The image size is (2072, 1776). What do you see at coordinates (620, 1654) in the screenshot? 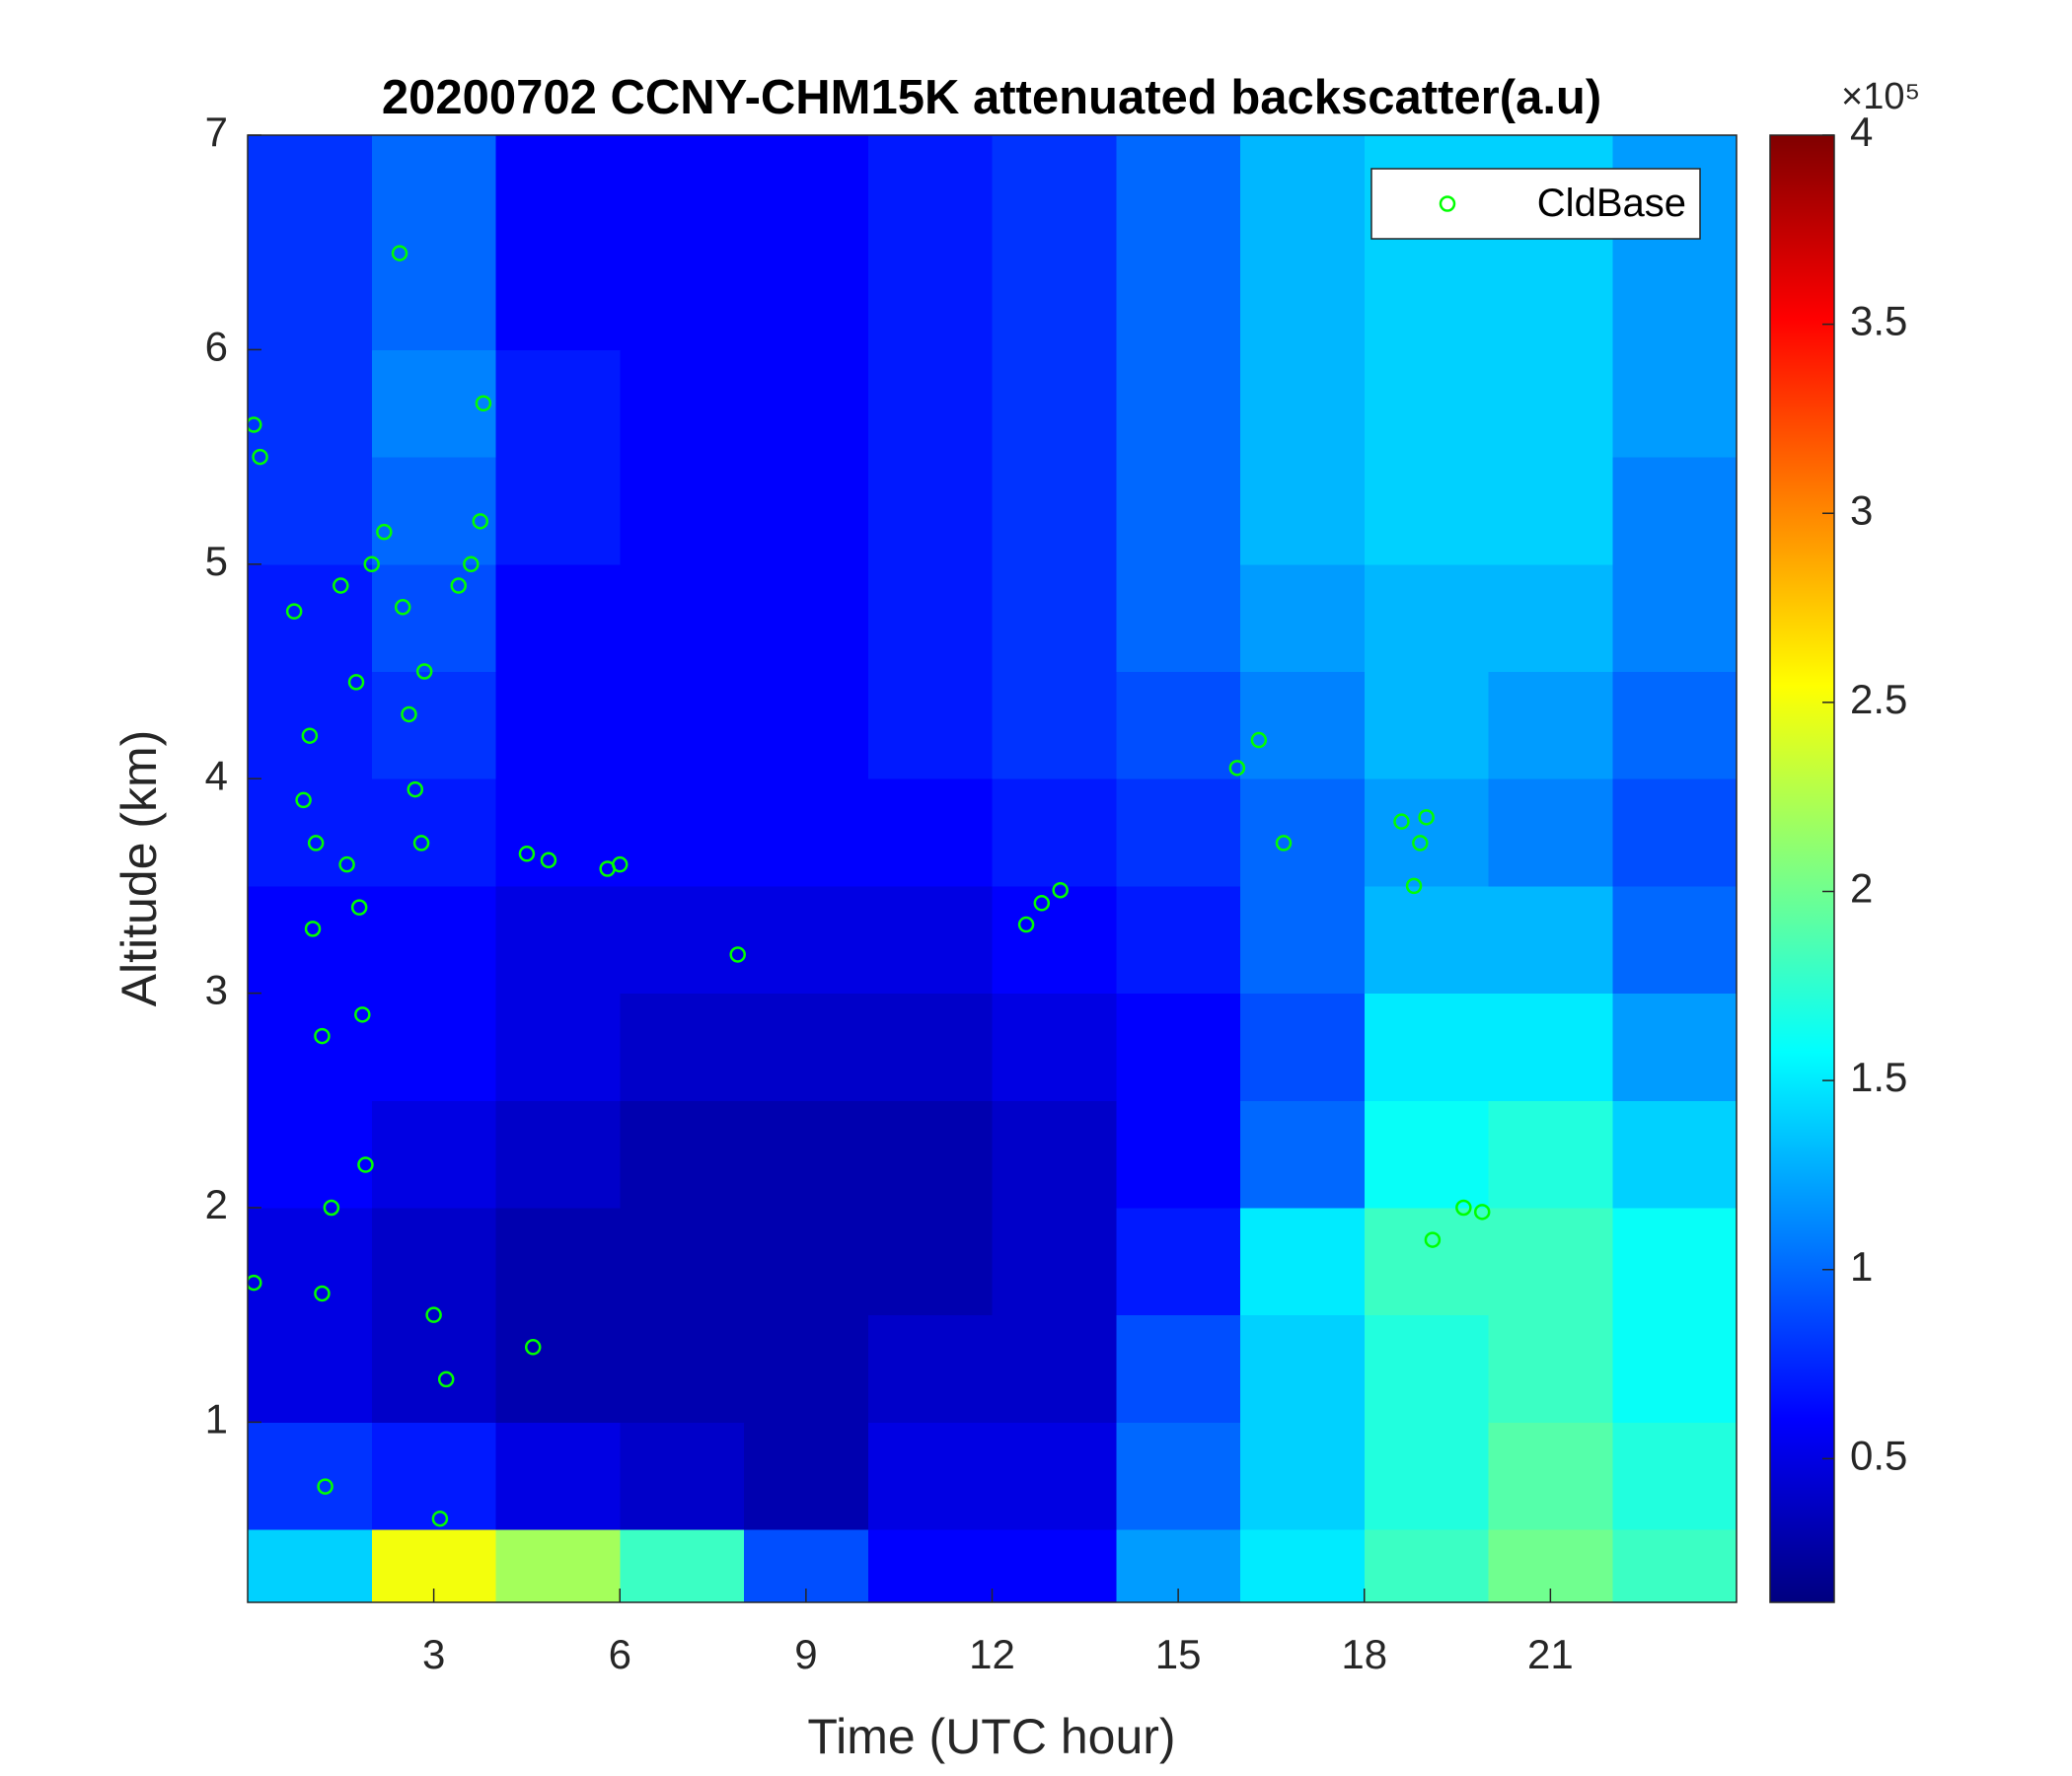
I see `x-tick-label: 6` at bounding box center [620, 1654].